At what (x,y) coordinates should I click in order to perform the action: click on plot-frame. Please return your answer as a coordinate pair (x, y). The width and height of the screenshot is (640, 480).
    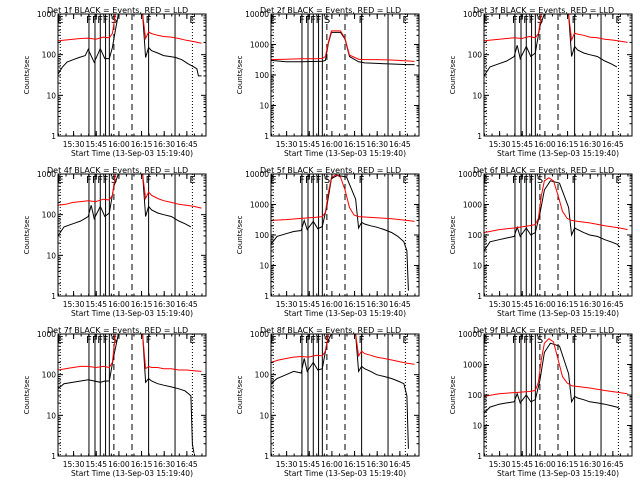
    Looking at the image, I should click on (132, 395).